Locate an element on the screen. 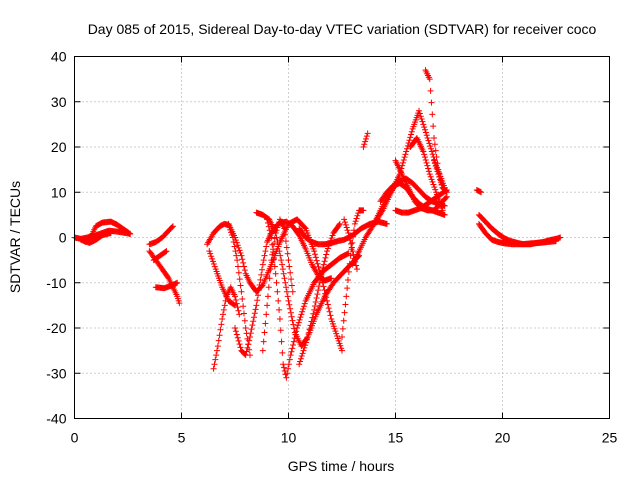 The image size is (640, 480). y-axis-label: SDTVAR / TECUs is located at coordinates (15, 237).